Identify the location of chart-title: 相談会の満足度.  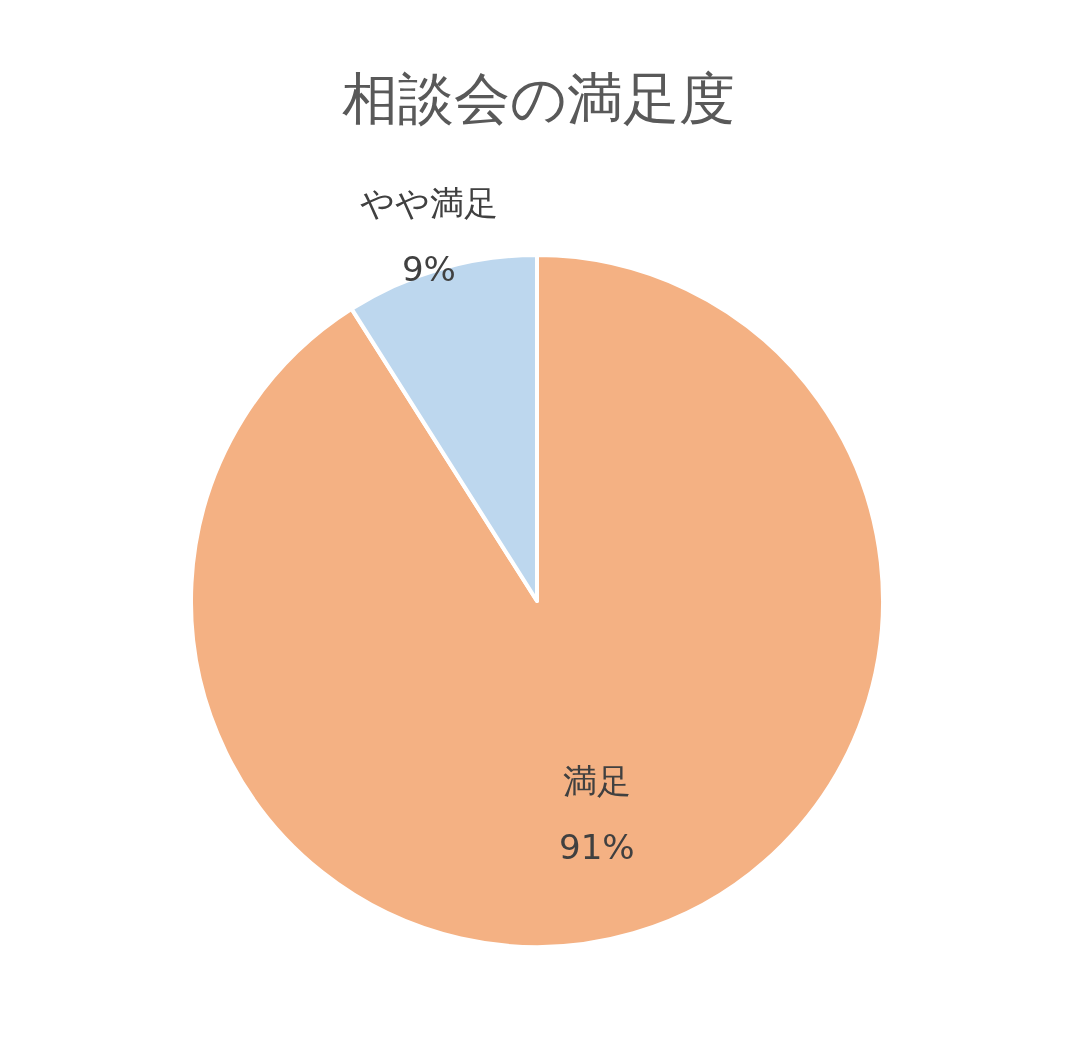
(538, 98).